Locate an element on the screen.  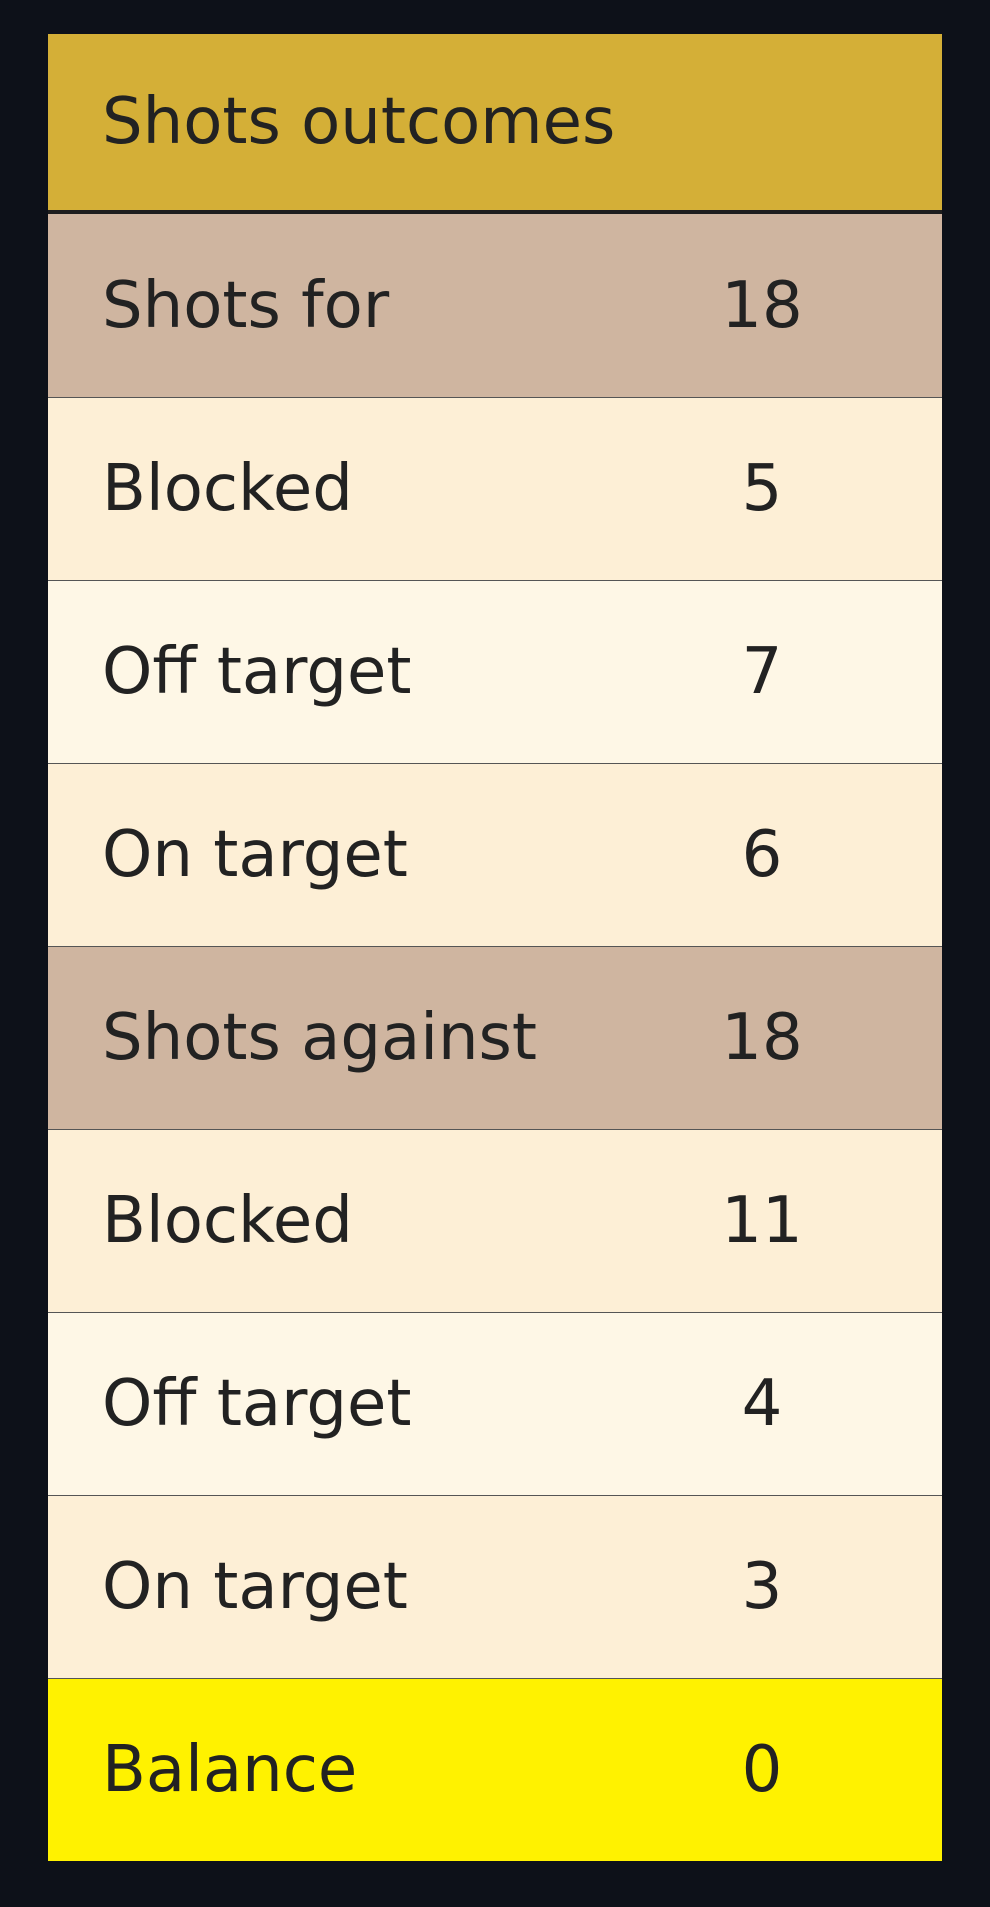
table-title: Shots outcomes is located at coordinates (359, 122).